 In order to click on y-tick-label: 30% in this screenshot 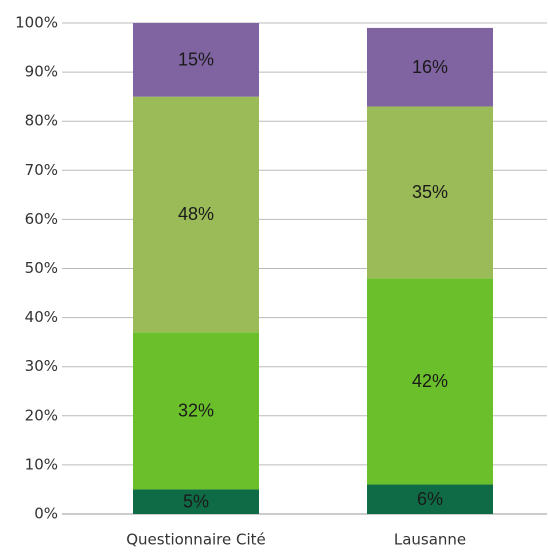, I will do `click(41, 366)`.